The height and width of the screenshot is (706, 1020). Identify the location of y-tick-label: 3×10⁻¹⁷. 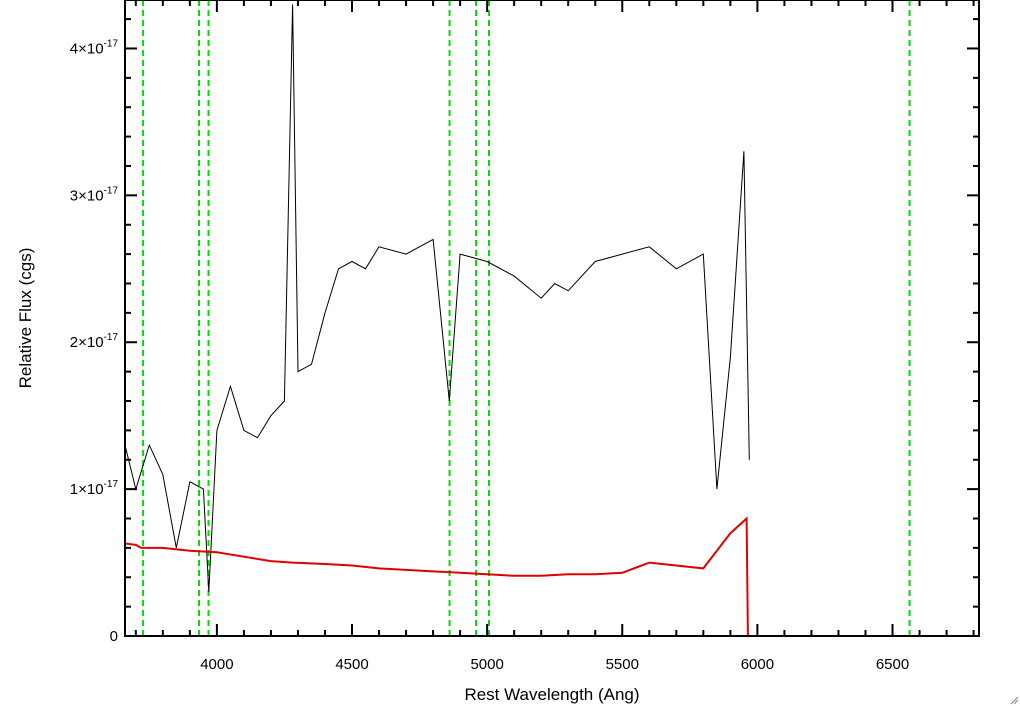
(94, 194).